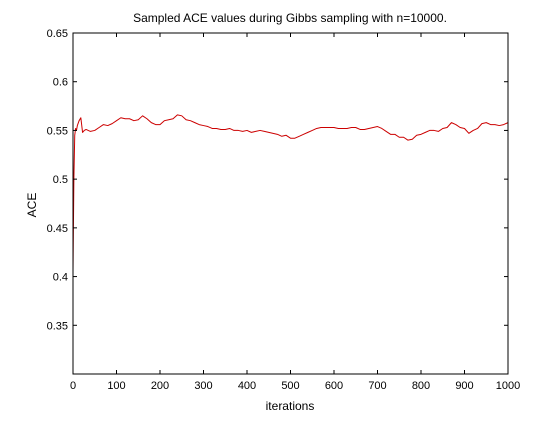  What do you see at coordinates (57, 326) in the screenshot?
I see `y-tick-label: 0.35` at bounding box center [57, 326].